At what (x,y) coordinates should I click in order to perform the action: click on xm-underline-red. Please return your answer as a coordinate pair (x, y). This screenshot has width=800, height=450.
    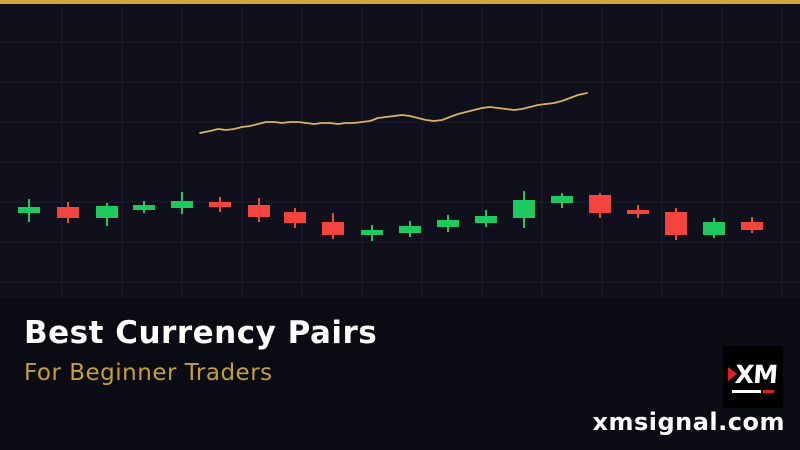
    Looking at the image, I should click on (768, 391).